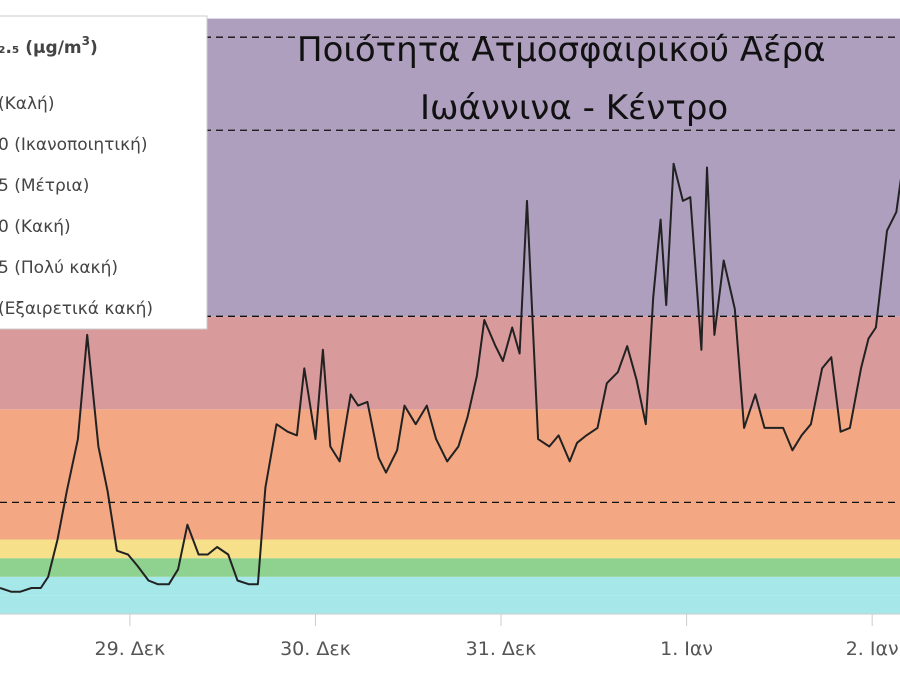  Describe the element at coordinates (57, 48) in the screenshot. I see `legend-header-unit: μg/m` at that location.